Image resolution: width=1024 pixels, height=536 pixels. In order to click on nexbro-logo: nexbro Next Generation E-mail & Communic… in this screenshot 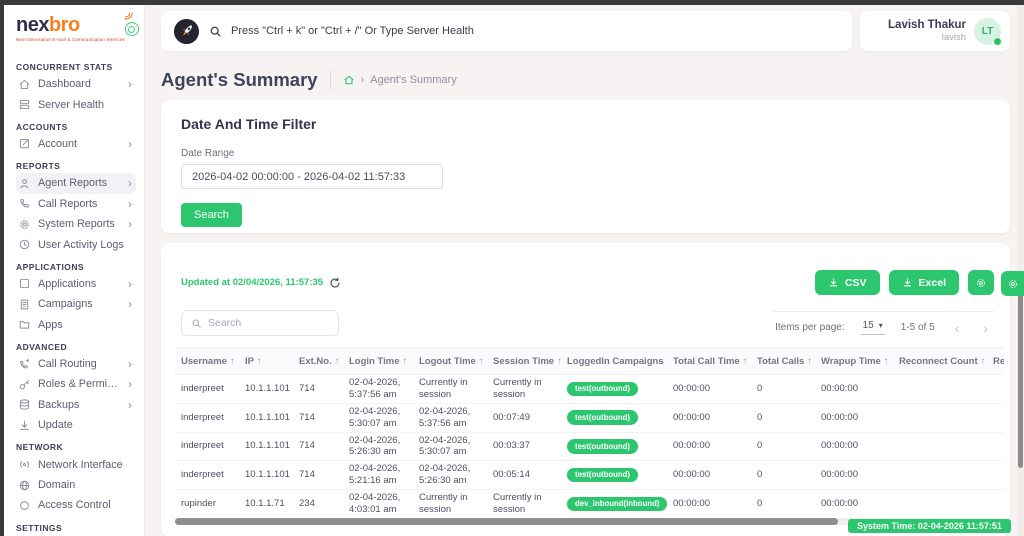, I will do `click(74, 27)`.